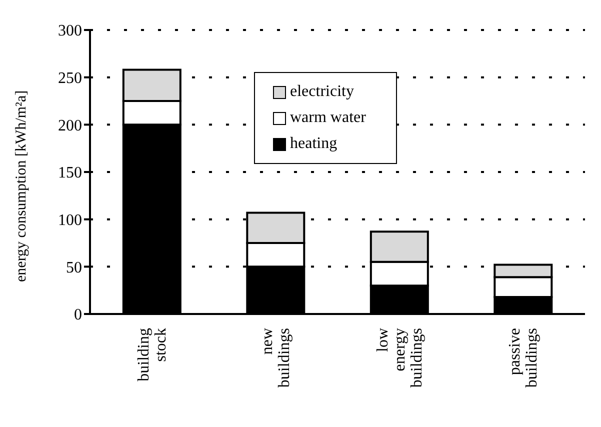  I want to click on y-tick-label: 300, so click(70, 31).